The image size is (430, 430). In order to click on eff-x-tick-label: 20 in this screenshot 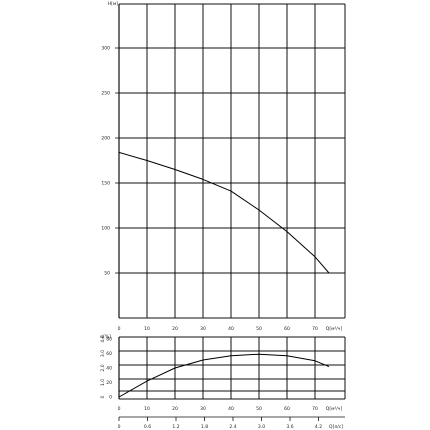, I will do `click(175, 409)`.